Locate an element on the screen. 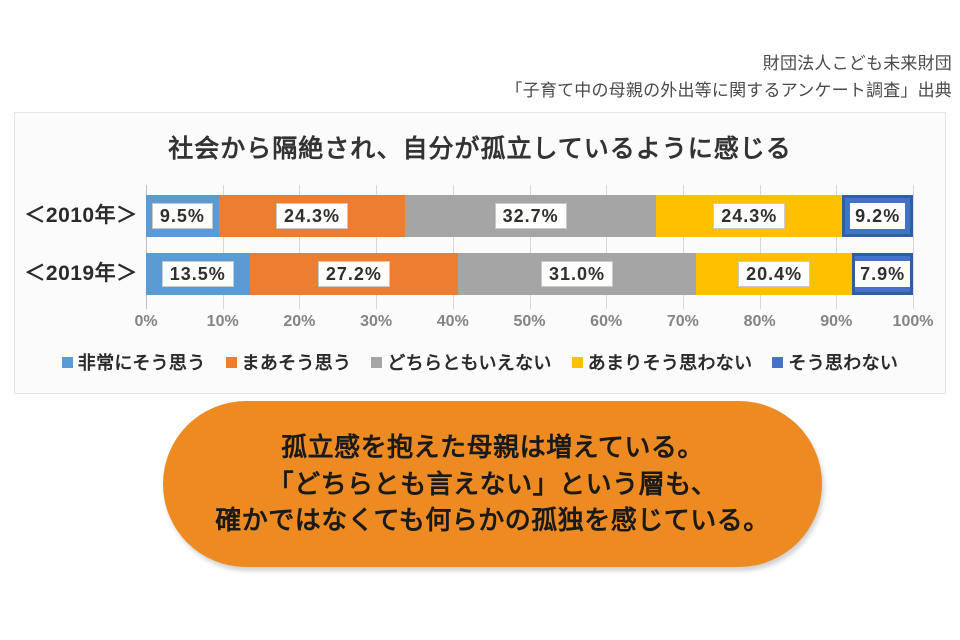 This screenshot has width=960, height=640. bar-segment-value-label: 13.5% is located at coordinates (197, 274).